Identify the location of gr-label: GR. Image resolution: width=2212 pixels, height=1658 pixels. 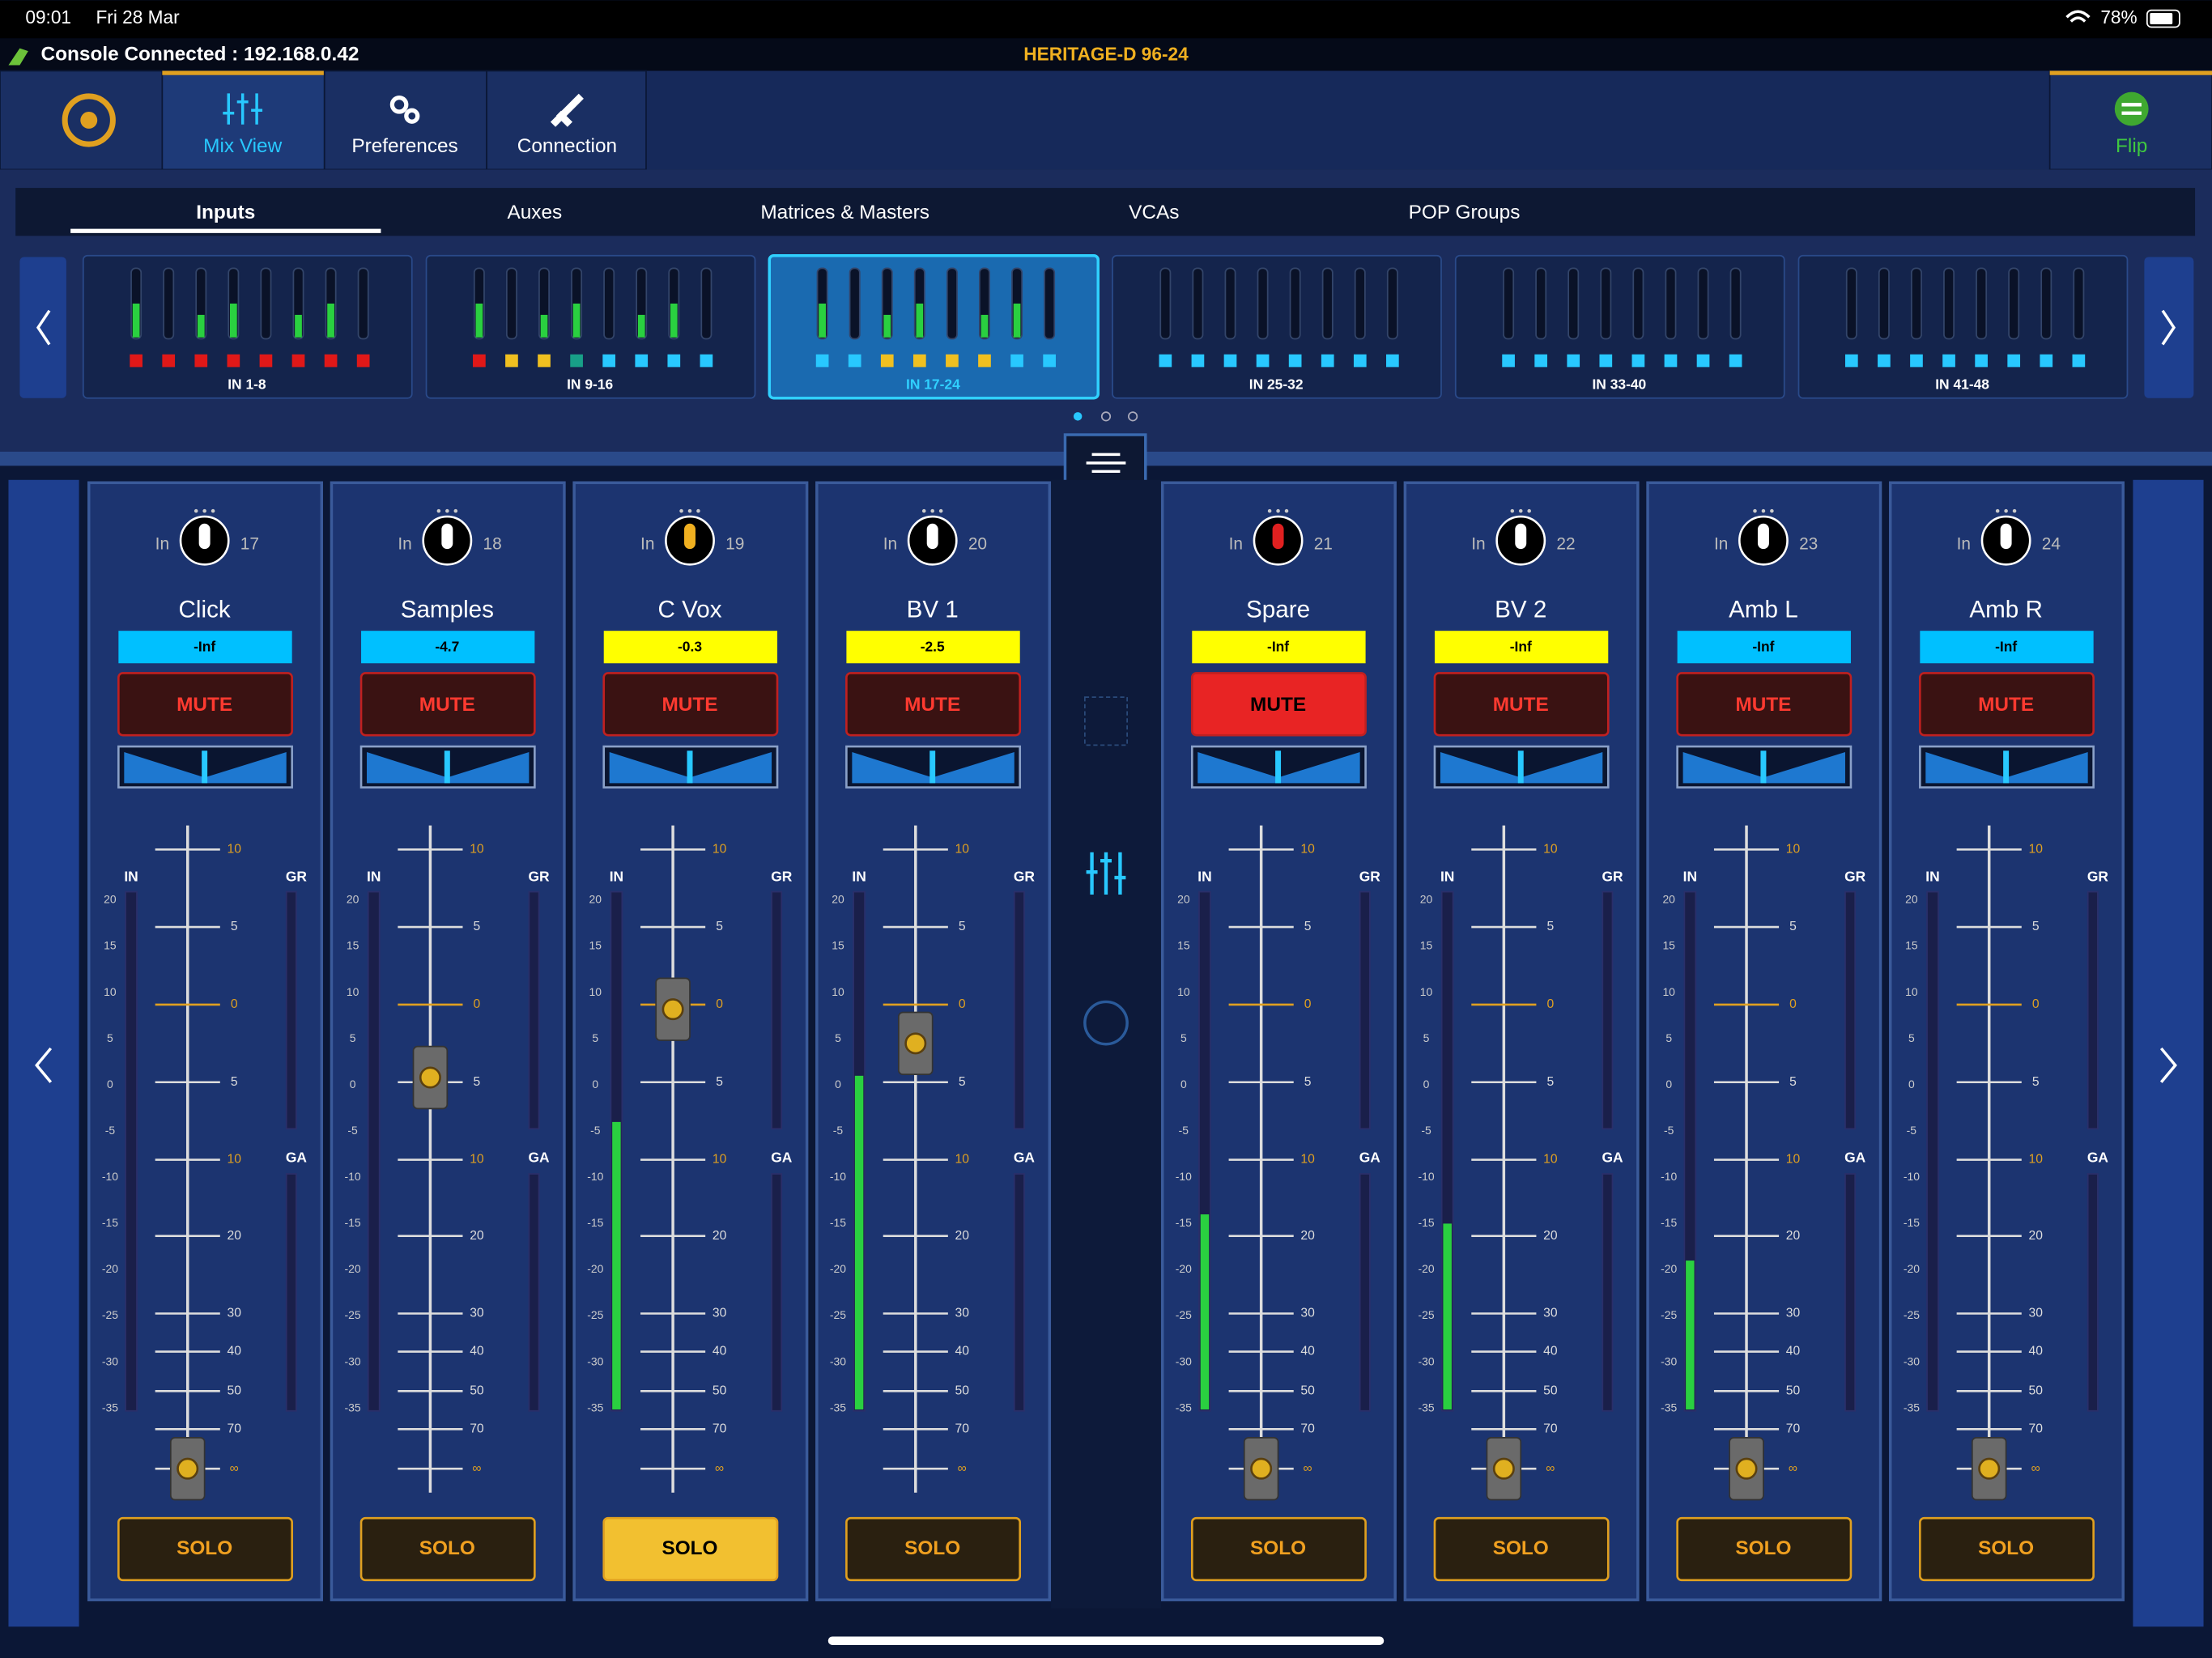
(1855, 877).